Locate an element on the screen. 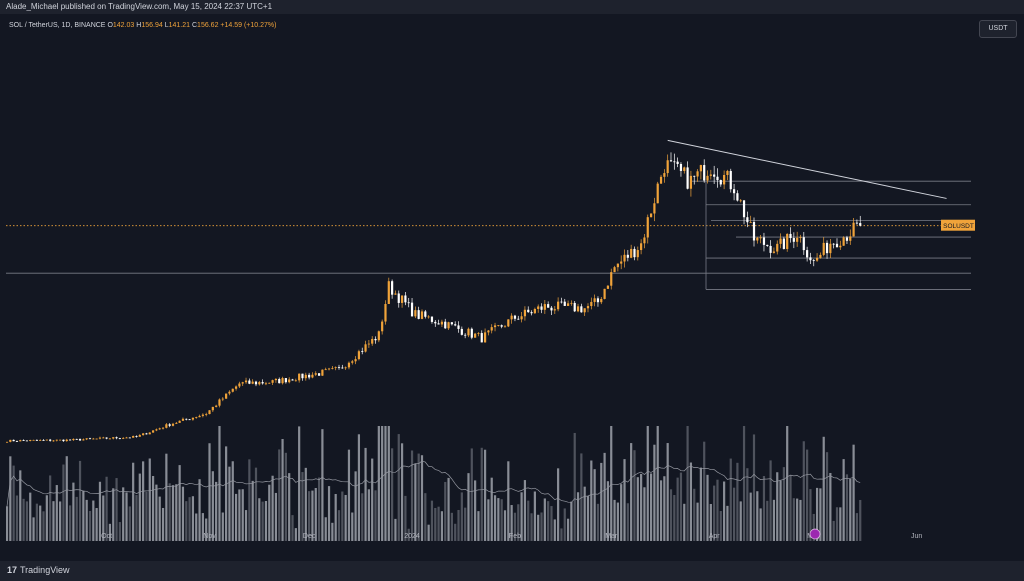  currency-selector: USDT is located at coordinates (998, 29).